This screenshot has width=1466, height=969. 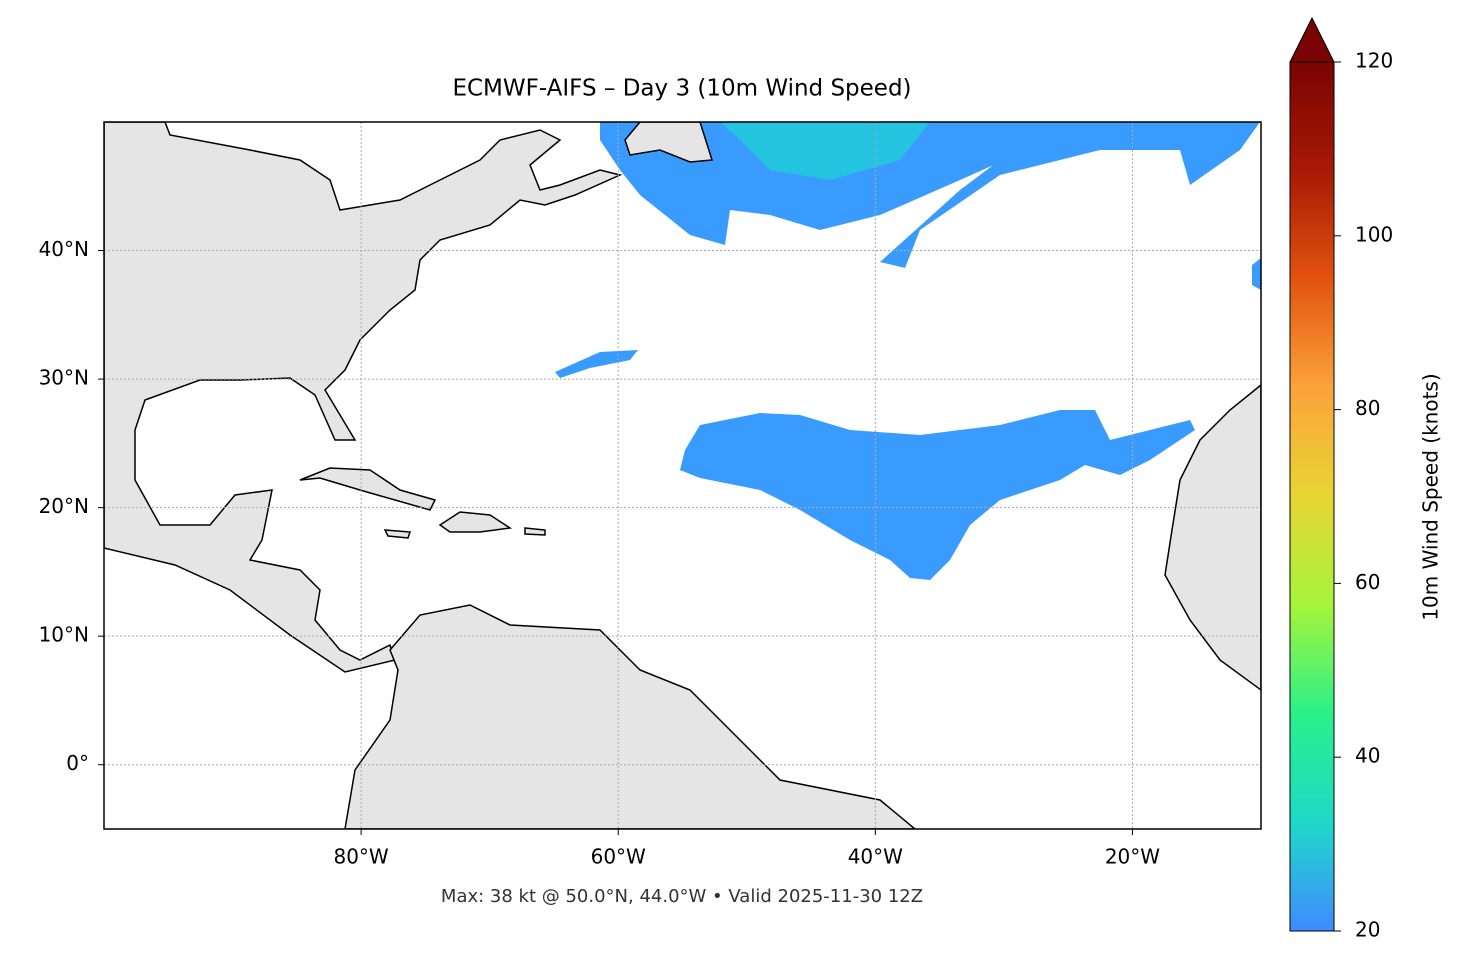 I want to click on y-tick-label: 10°N, so click(x=64, y=635).